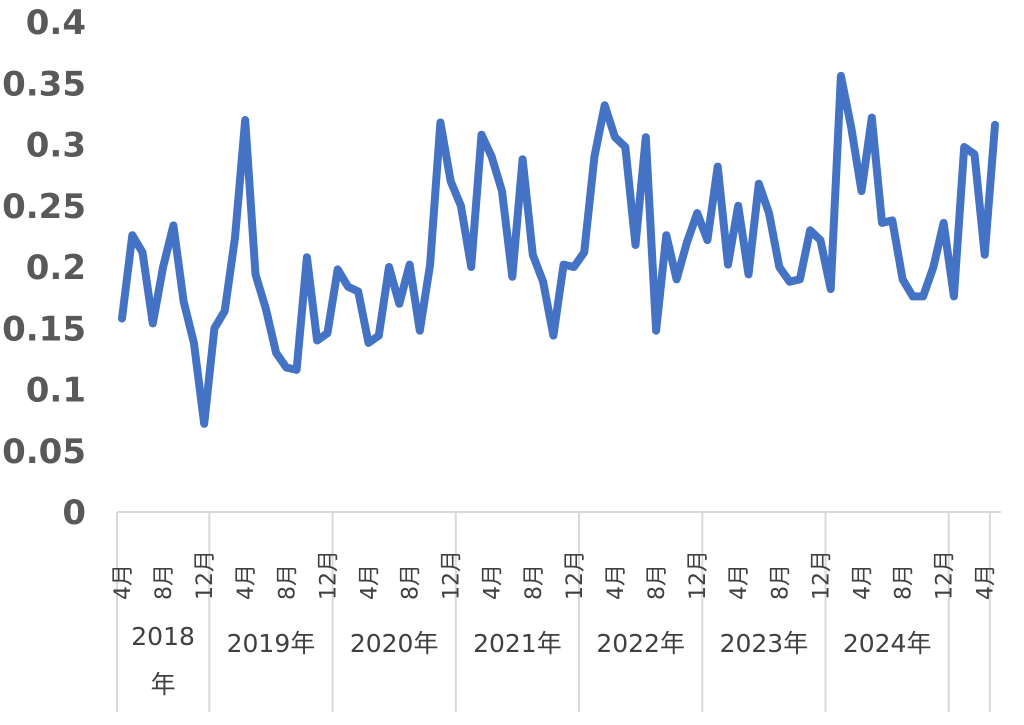 This screenshot has height=725, width=1024. I want to click on y-tick-label: 0.3, so click(56, 146).